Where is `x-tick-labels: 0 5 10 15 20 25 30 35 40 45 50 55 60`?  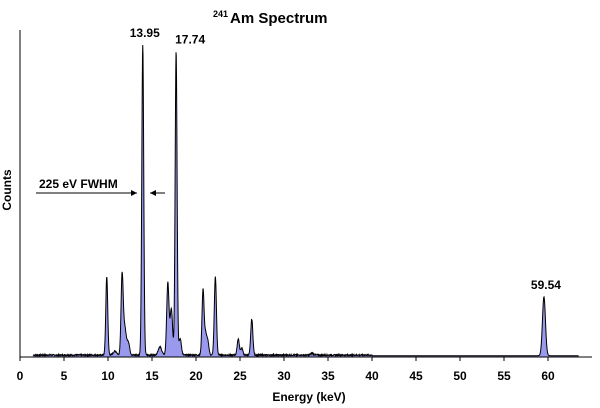
x-tick-labels: 0 5 10 15 20 25 30 35 40 45 50 55 60 is located at coordinates (286, 376).